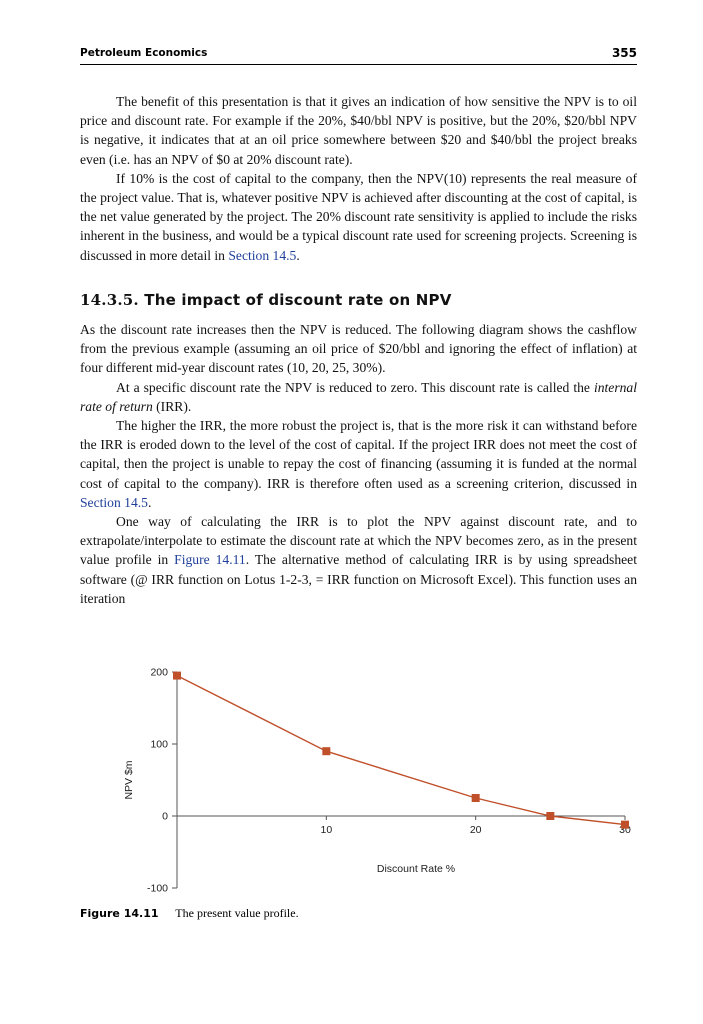  Describe the element at coordinates (165, 817) in the screenshot. I see `y-tick-label: 0` at that location.